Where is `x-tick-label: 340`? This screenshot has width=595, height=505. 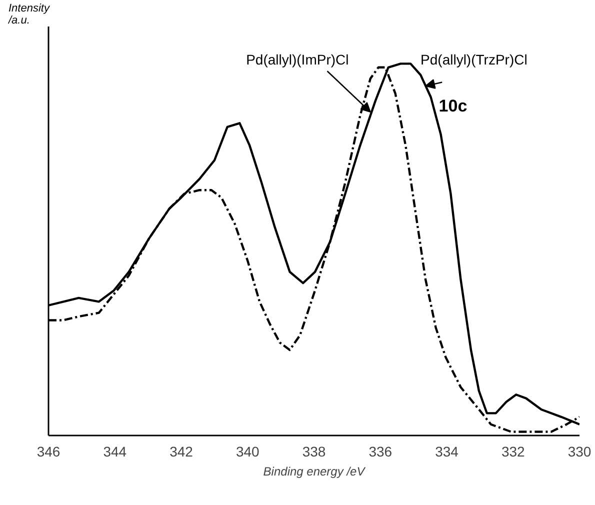
x-tick-label: 340 is located at coordinates (248, 452).